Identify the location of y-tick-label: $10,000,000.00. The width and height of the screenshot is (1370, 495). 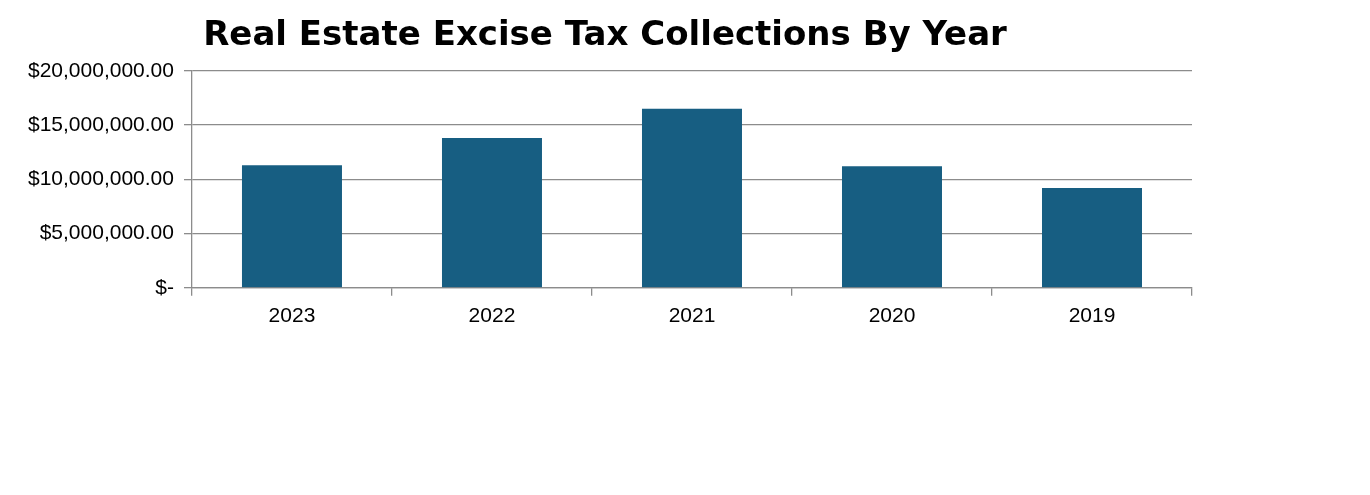
(100, 178).